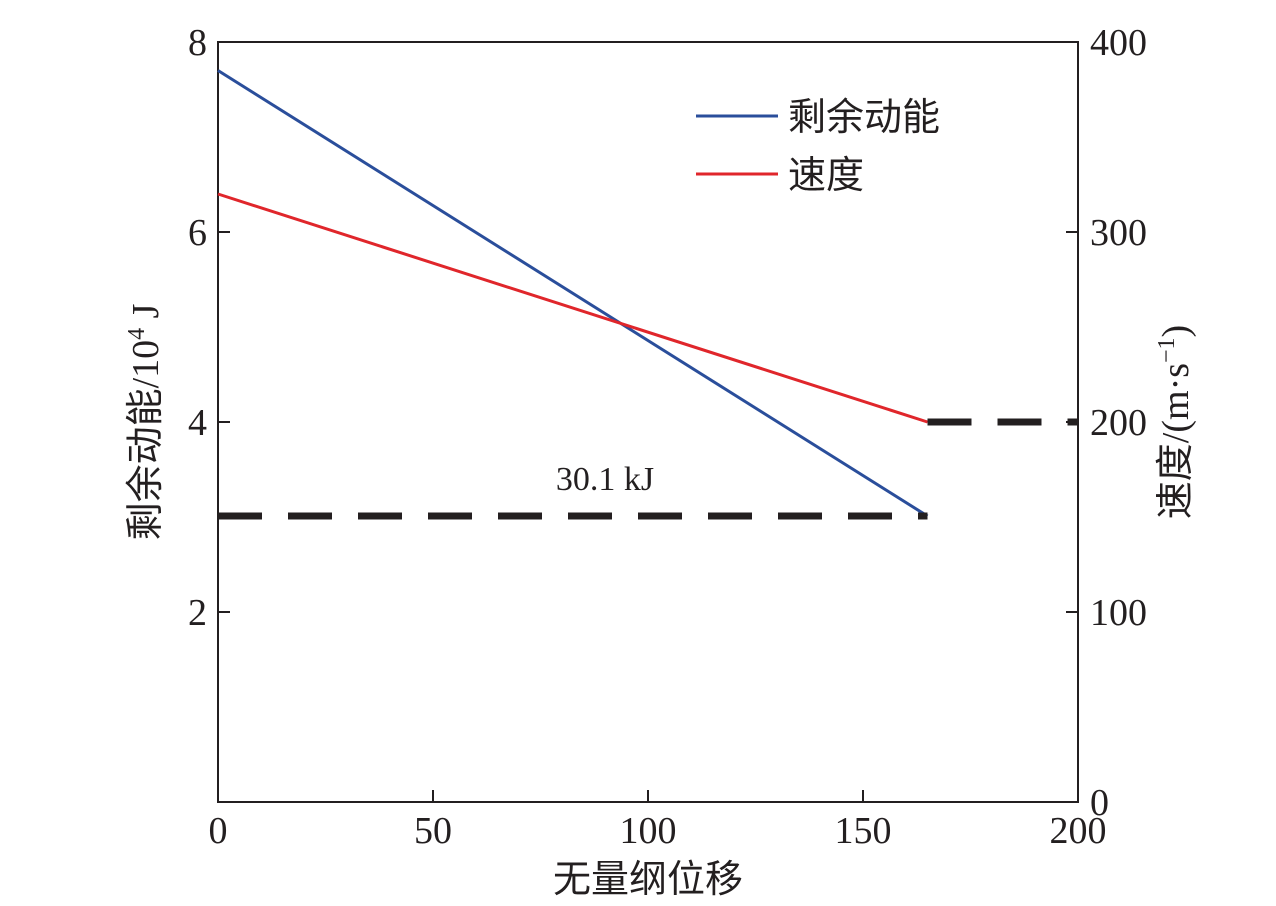  I want to click on legend-label-velocity: 速度, so click(826, 176).